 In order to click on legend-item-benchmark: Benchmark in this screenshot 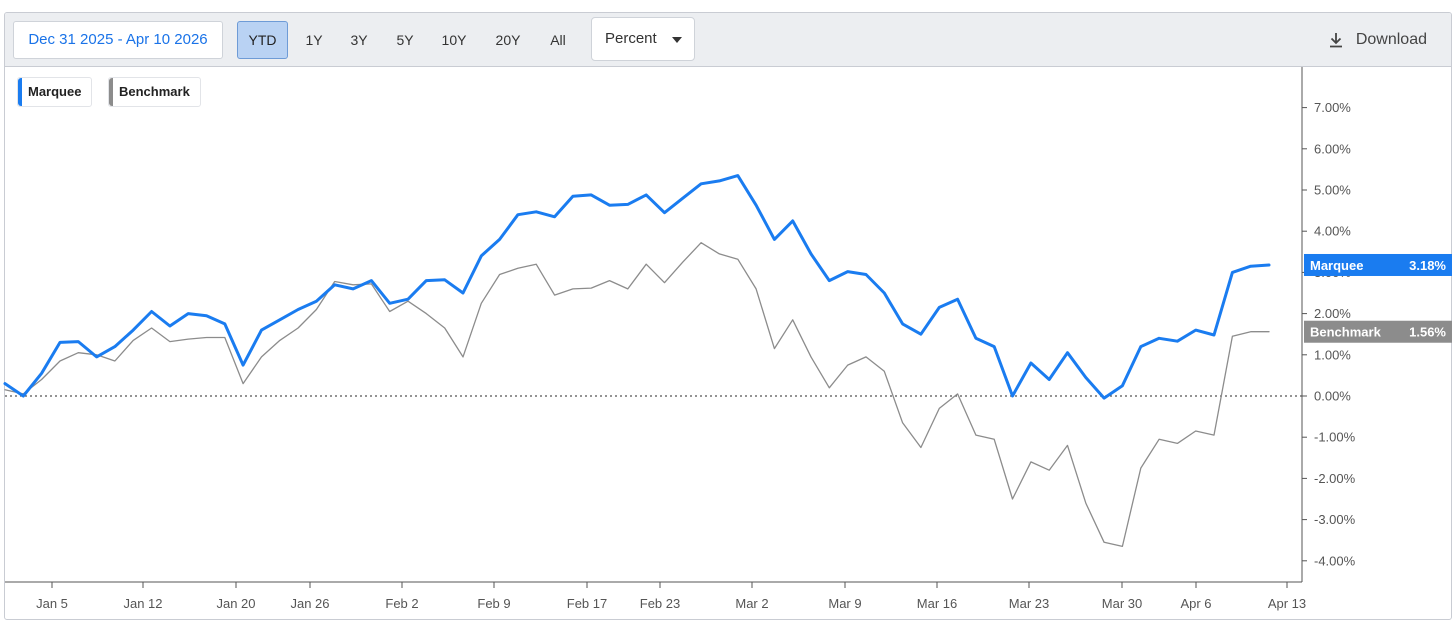, I will do `click(154, 92)`.